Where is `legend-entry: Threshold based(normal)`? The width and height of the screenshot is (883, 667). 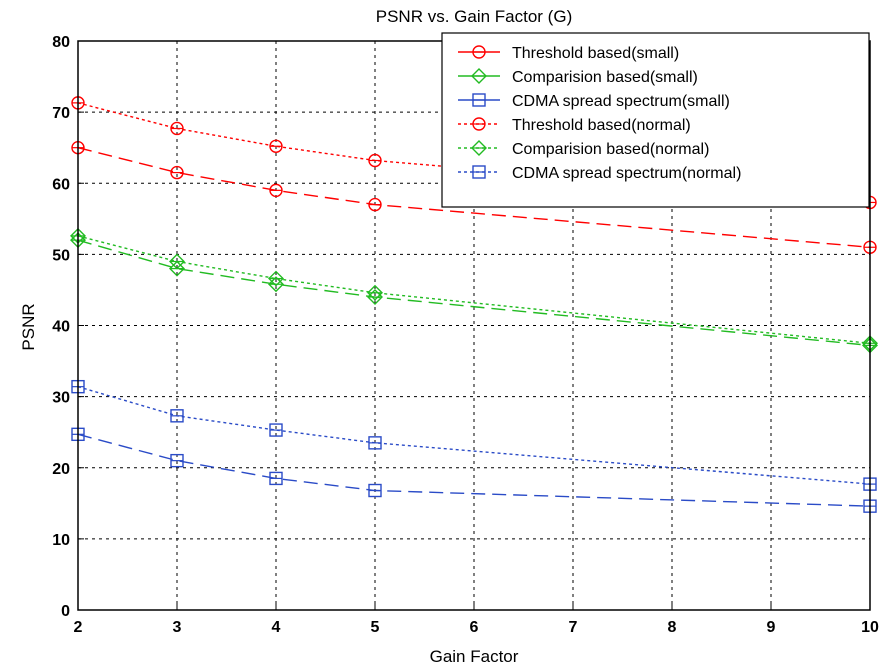
legend-entry: Threshold based(normal) is located at coordinates (574, 125).